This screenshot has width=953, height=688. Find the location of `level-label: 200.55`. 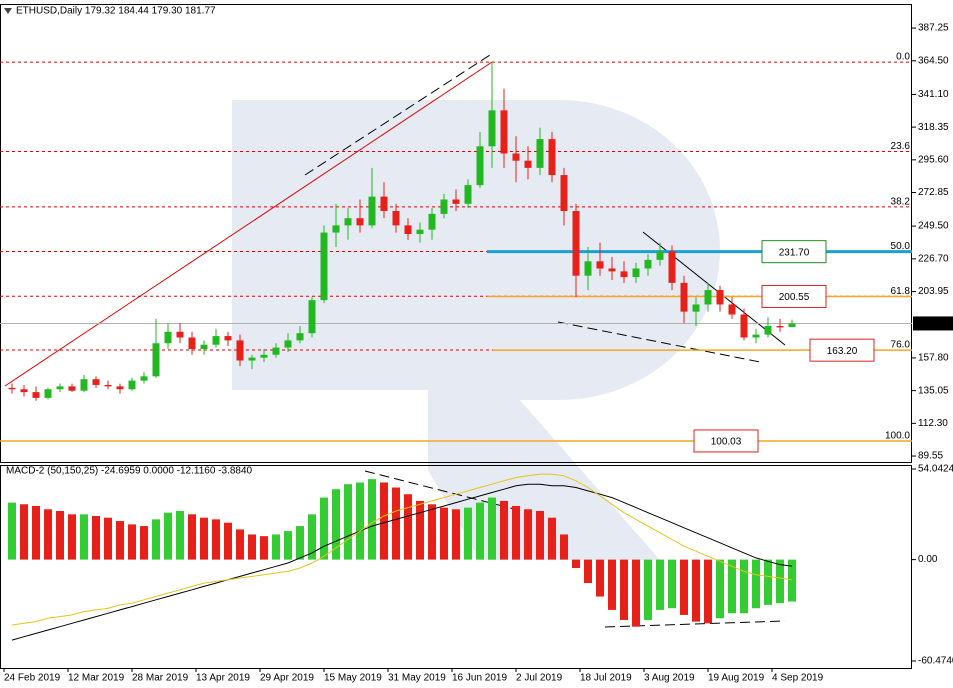

level-label: 200.55 is located at coordinates (794, 297).